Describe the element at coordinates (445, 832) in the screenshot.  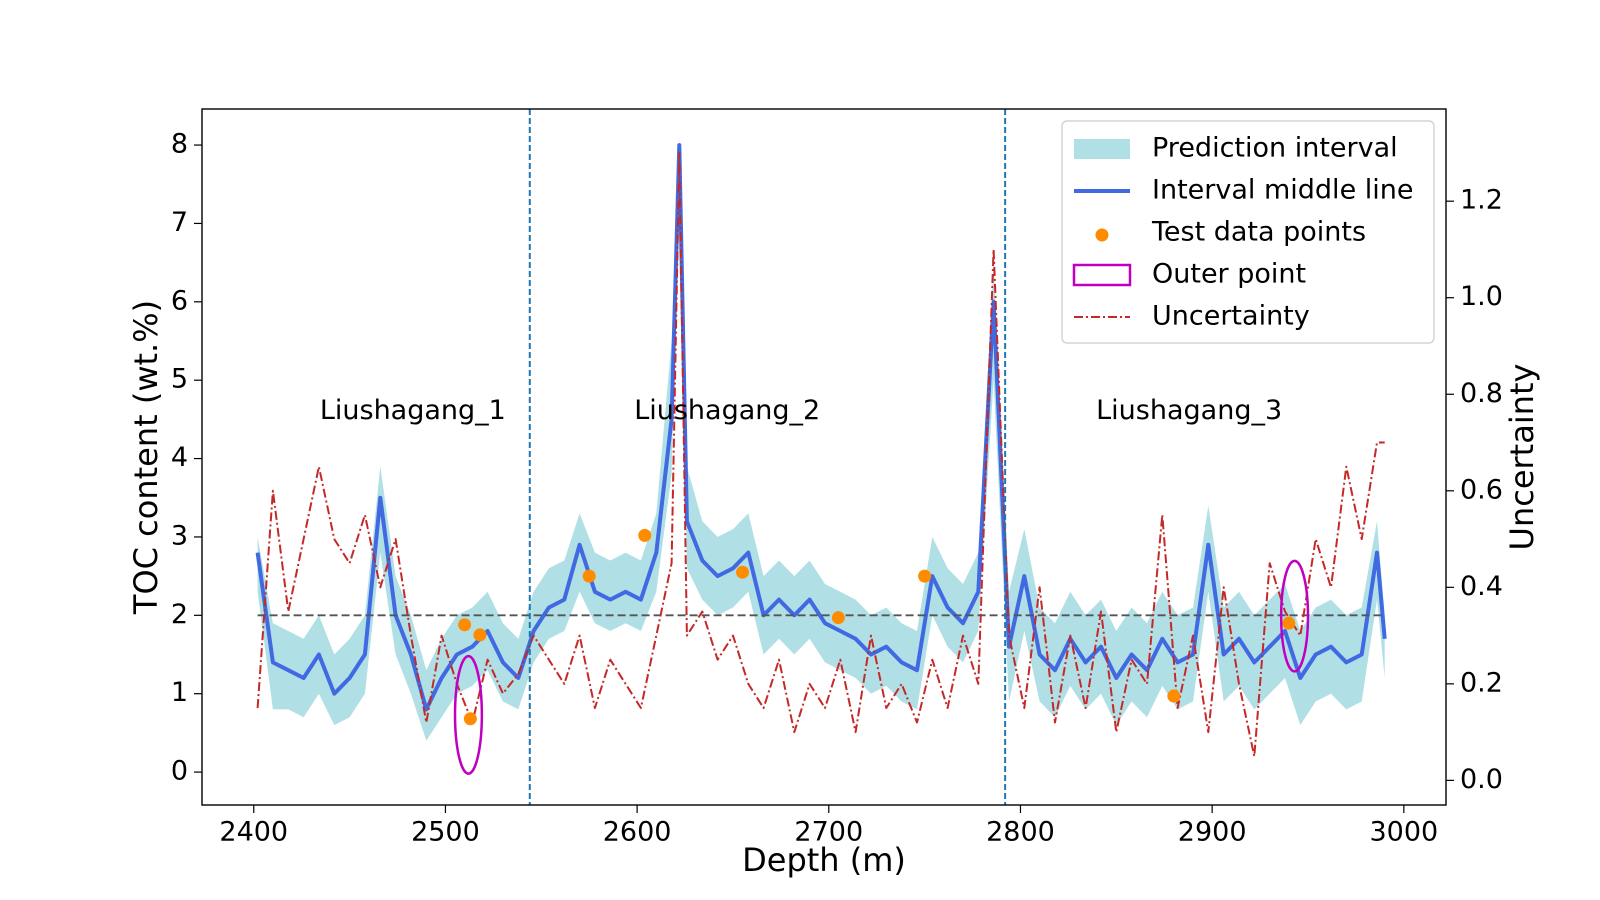
I see `x-tick-label: 2500` at that location.